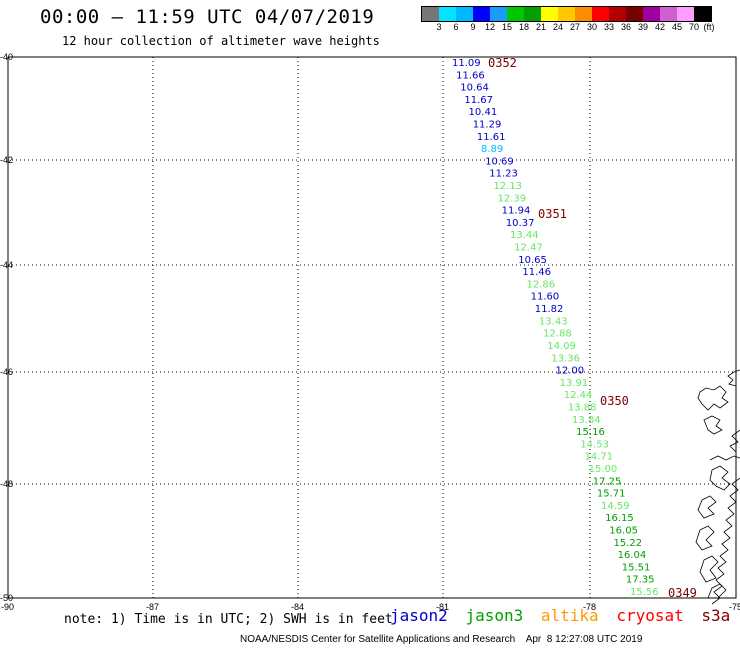 The height and width of the screenshot is (650, 740). Describe the element at coordinates (512, 198) in the screenshot. I see `swh-value: 12.39` at that location.